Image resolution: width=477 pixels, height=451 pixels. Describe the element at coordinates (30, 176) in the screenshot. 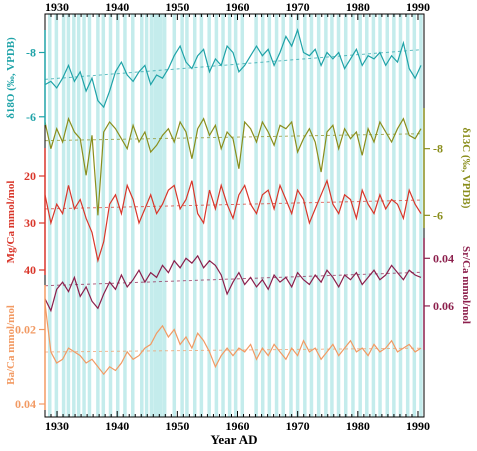

I see `y-tick-label: 20` at that location.